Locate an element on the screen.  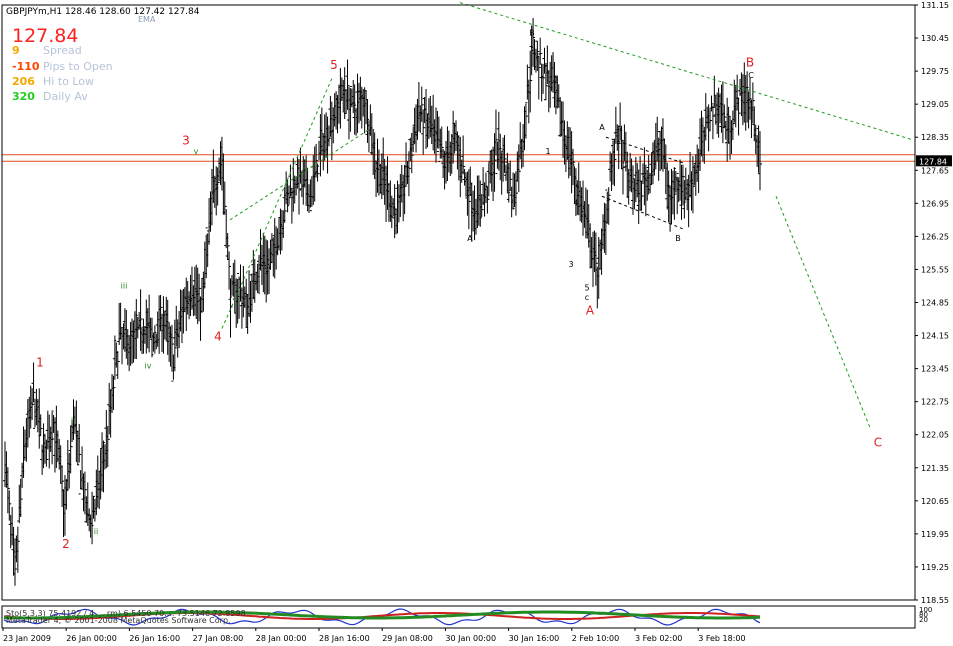
x-tick-label: 28 Jan 00:00 is located at coordinates (281, 638).